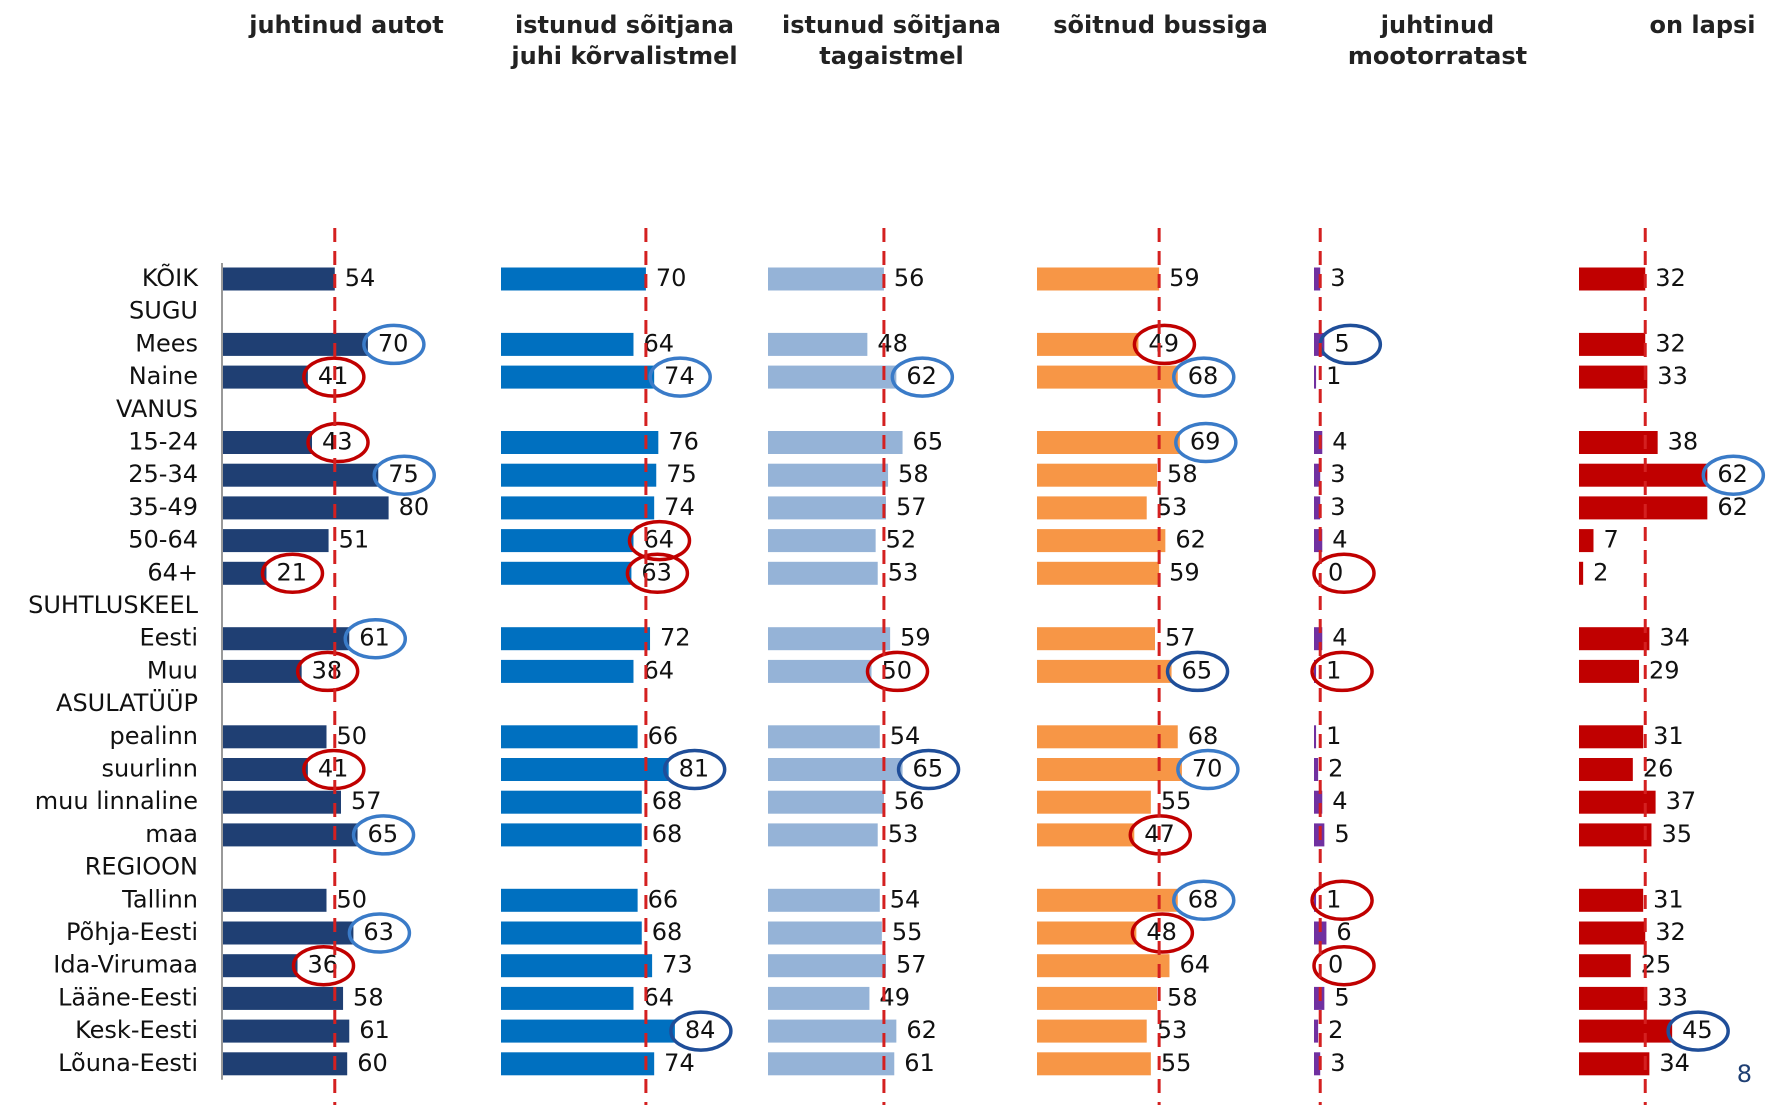  Describe the element at coordinates (675, 638) in the screenshot. I see `value-label: 72` at that location.